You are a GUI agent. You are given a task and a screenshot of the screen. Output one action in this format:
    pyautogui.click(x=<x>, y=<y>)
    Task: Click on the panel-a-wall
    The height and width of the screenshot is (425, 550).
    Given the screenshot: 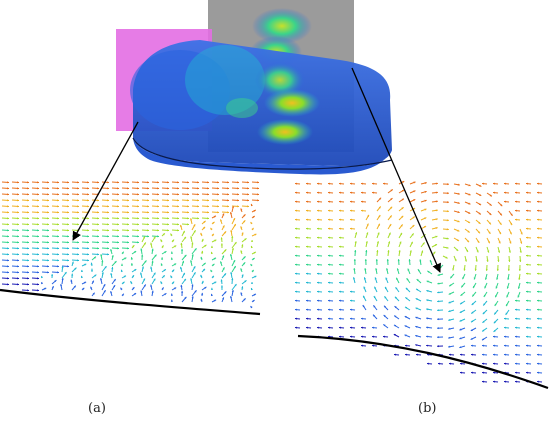 What is the action you would take?
    pyautogui.click(x=130, y=302)
    